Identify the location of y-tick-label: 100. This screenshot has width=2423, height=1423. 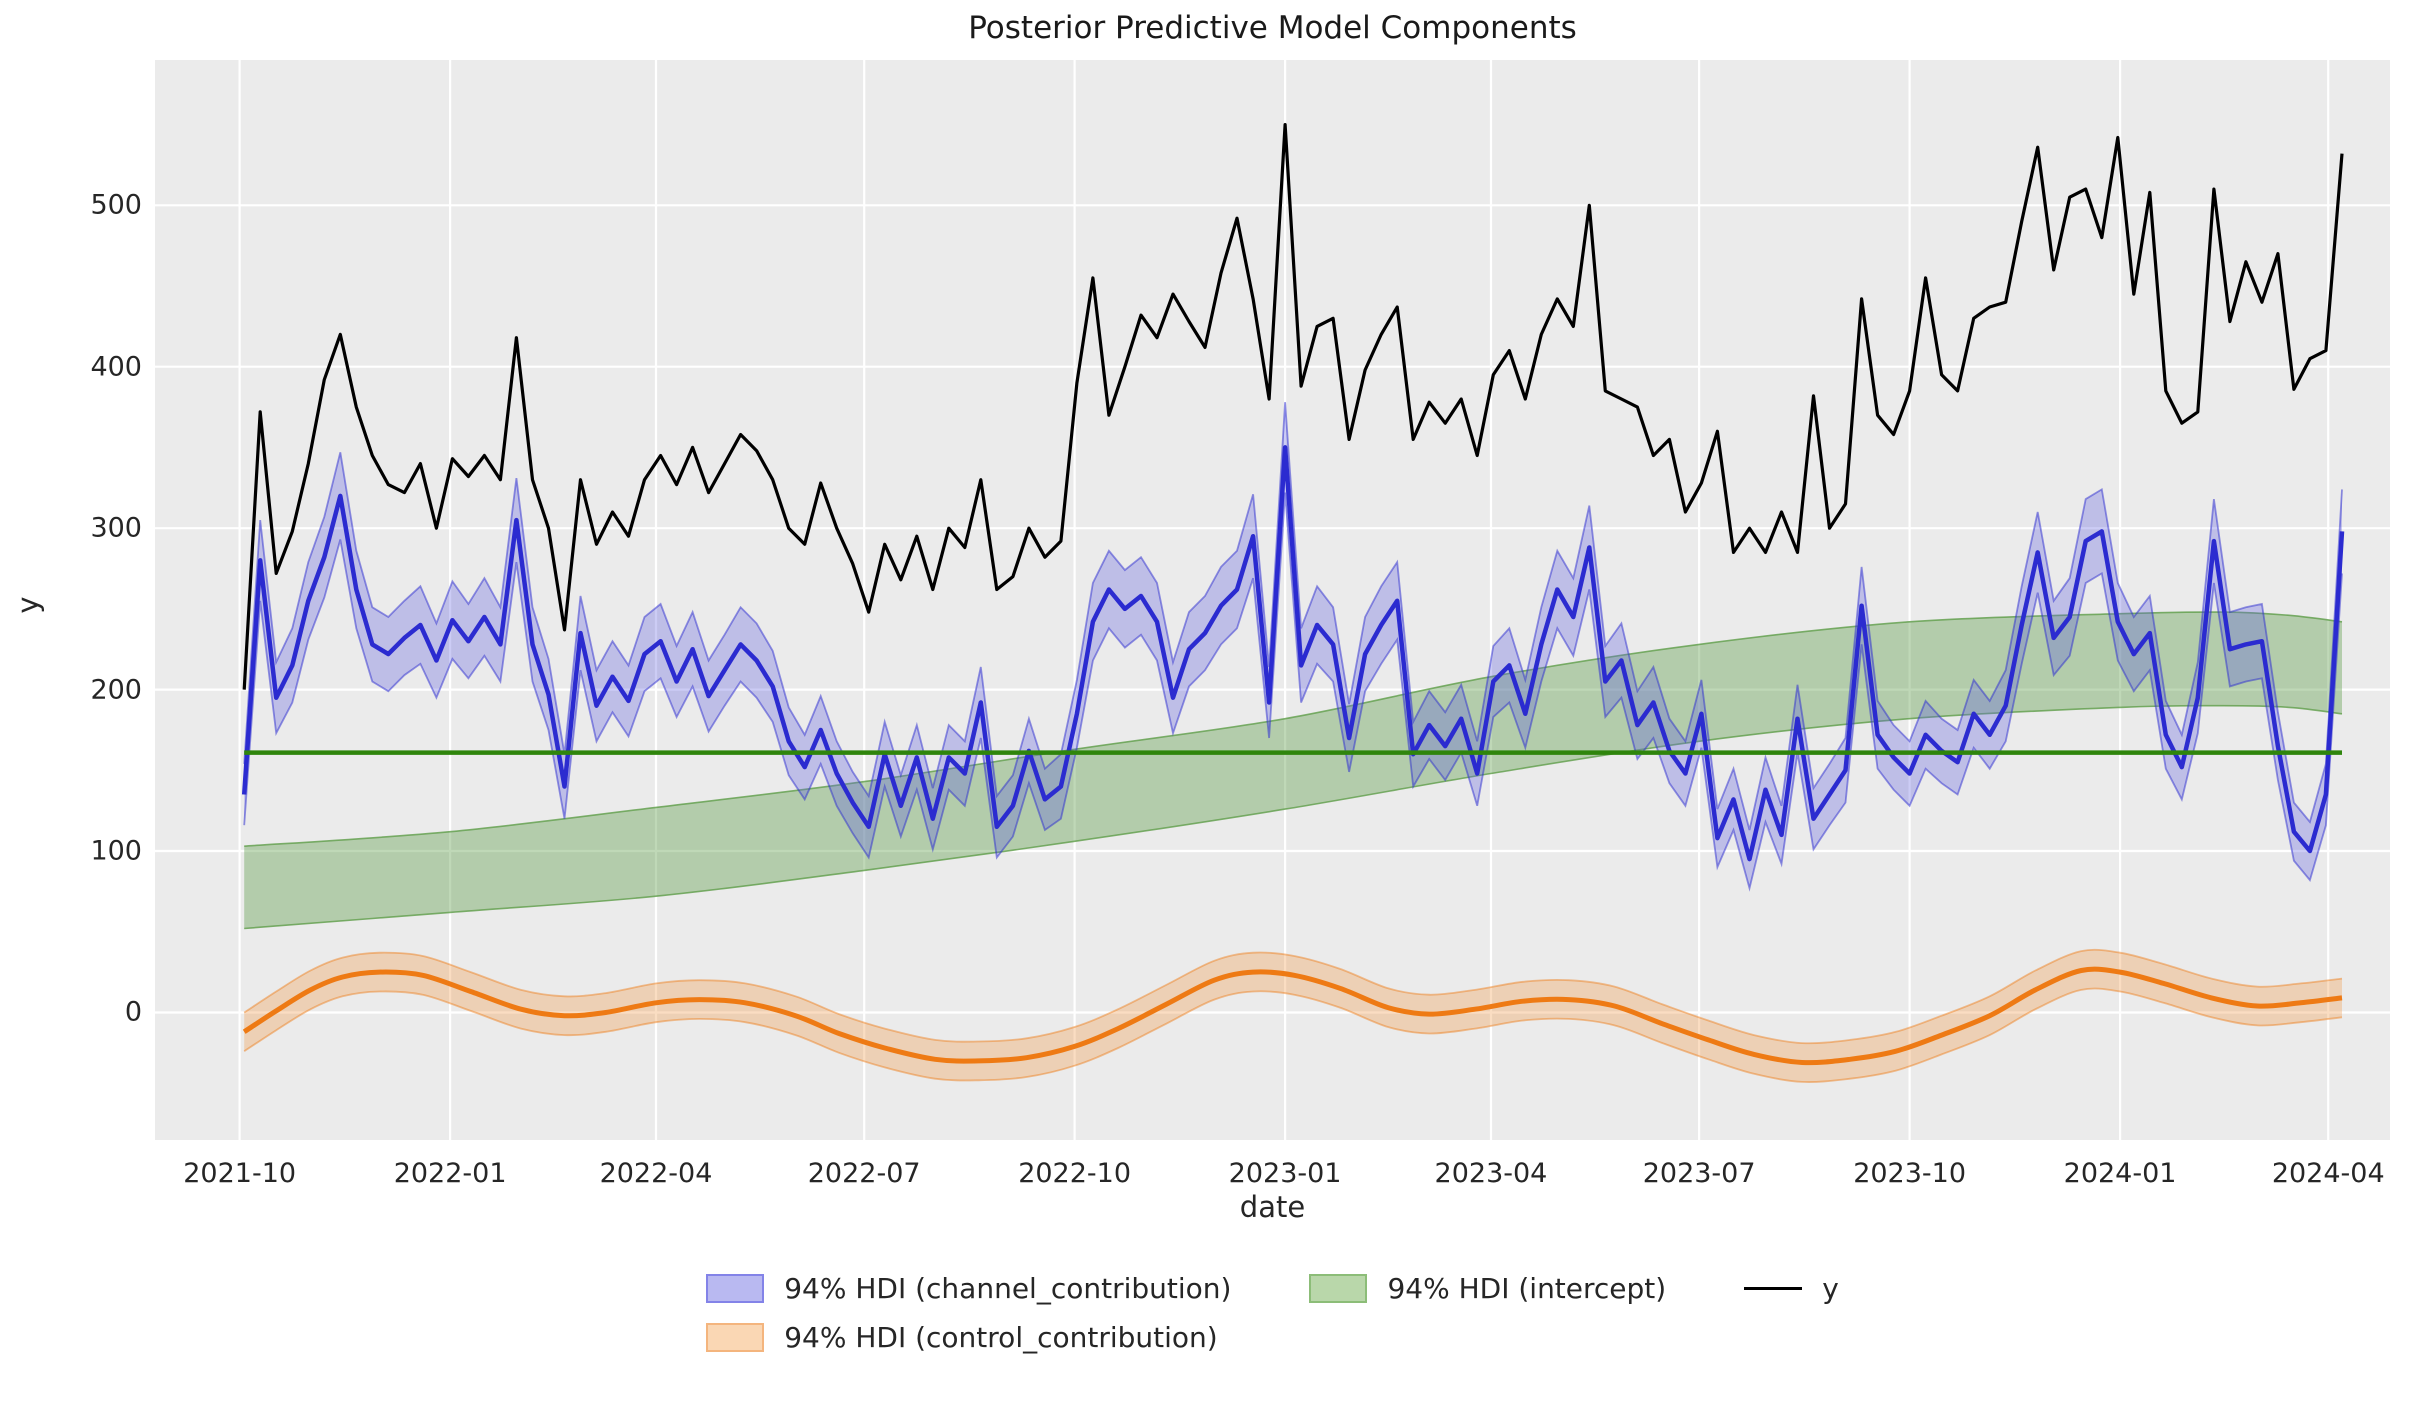
(116, 851).